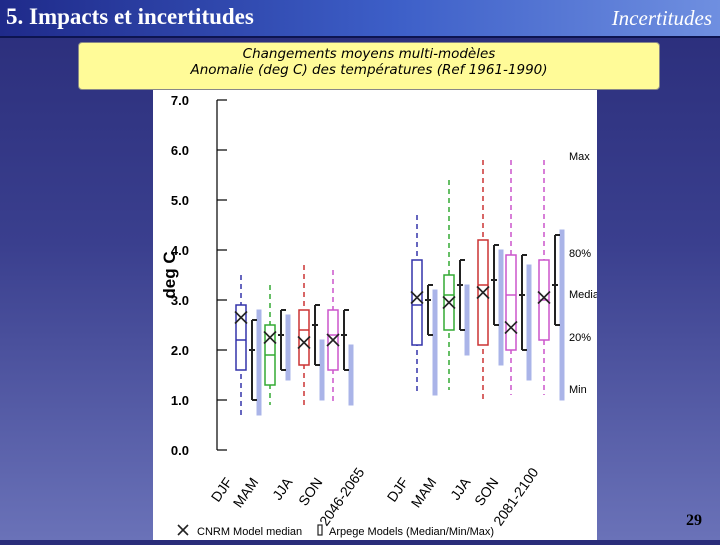  What do you see at coordinates (180, 100) in the screenshot?
I see `y-tick-label: 7.0` at bounding box center [180, 100].